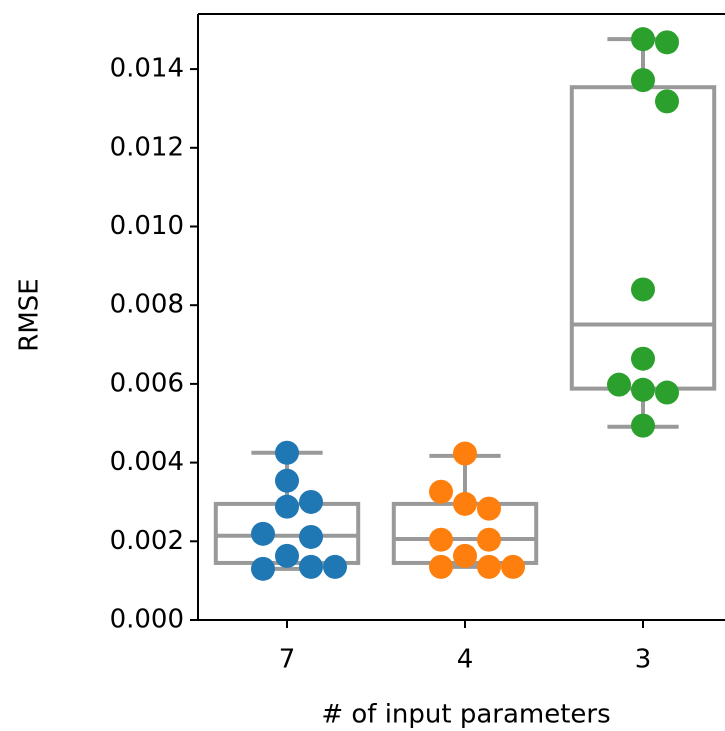 The height and width of the screenshot is (731, 725). What do you see at coordinates (643, 238) in the screenshot?
I see `box` at bounding box center [643, 238].